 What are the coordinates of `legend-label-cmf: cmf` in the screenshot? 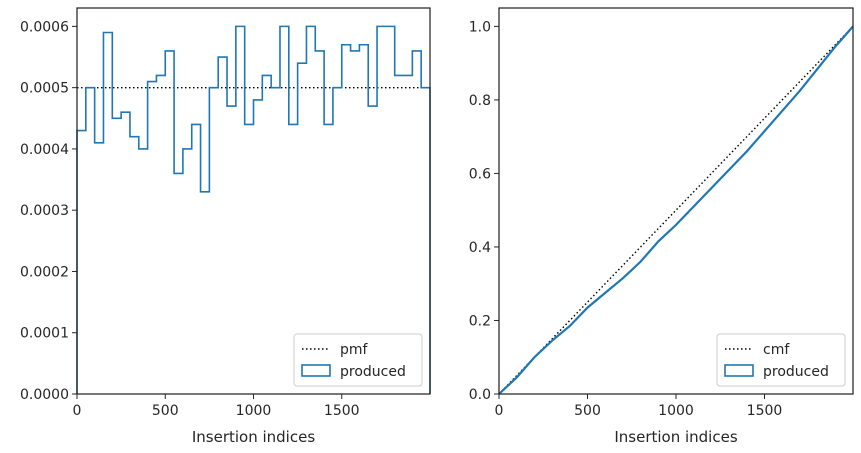 It's located at (776, 350).